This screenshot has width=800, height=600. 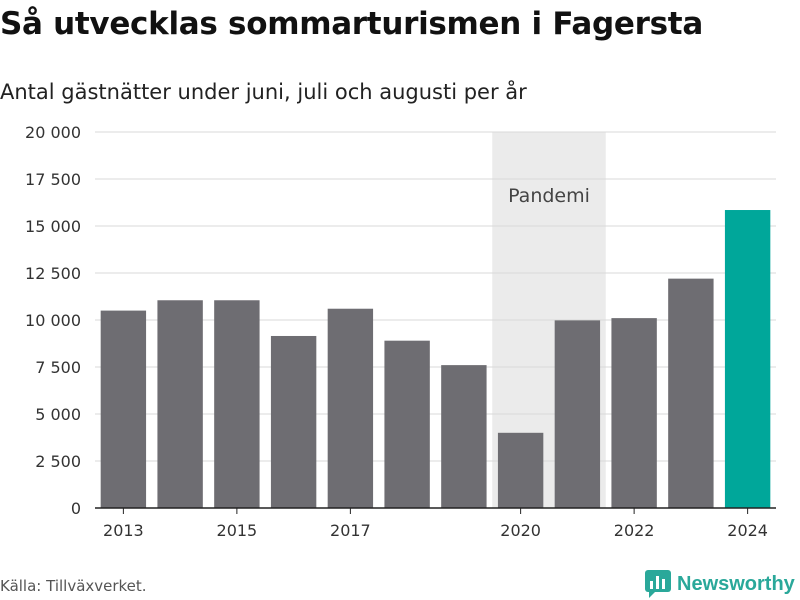 I want to click on y-tick-label: 7 500, so click(x=58, y=367).